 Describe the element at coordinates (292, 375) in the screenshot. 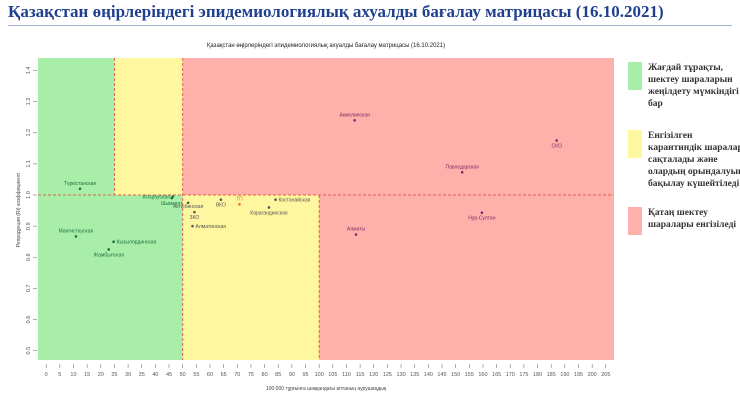

I see `x-tick-label: 90` at that location.